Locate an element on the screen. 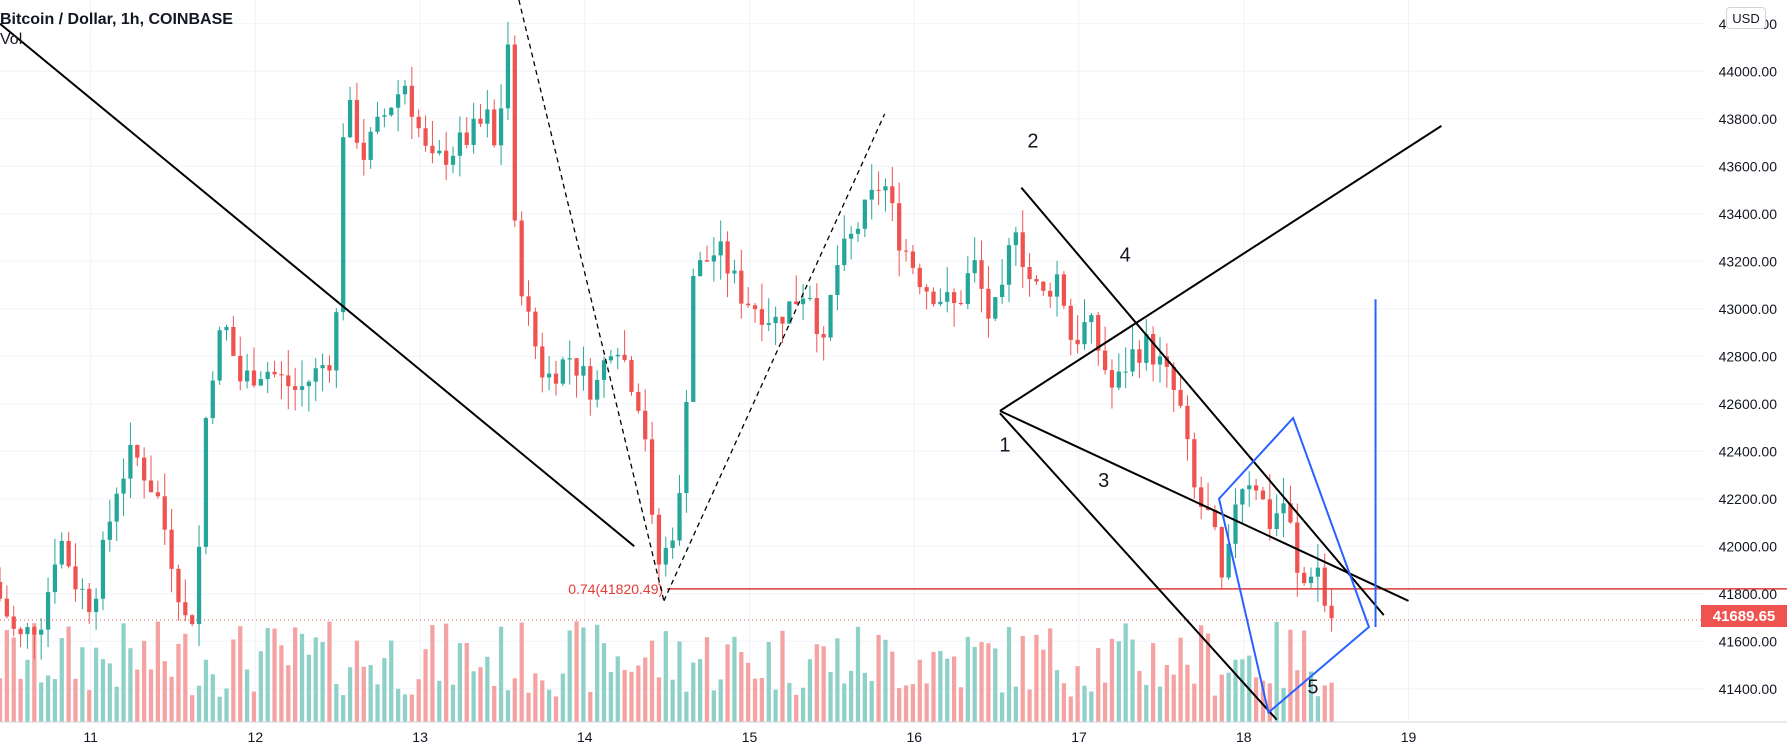  symbol-title: Bitcoin / Dollar, 1h, COINBASE is located at coordinates (116, 19).